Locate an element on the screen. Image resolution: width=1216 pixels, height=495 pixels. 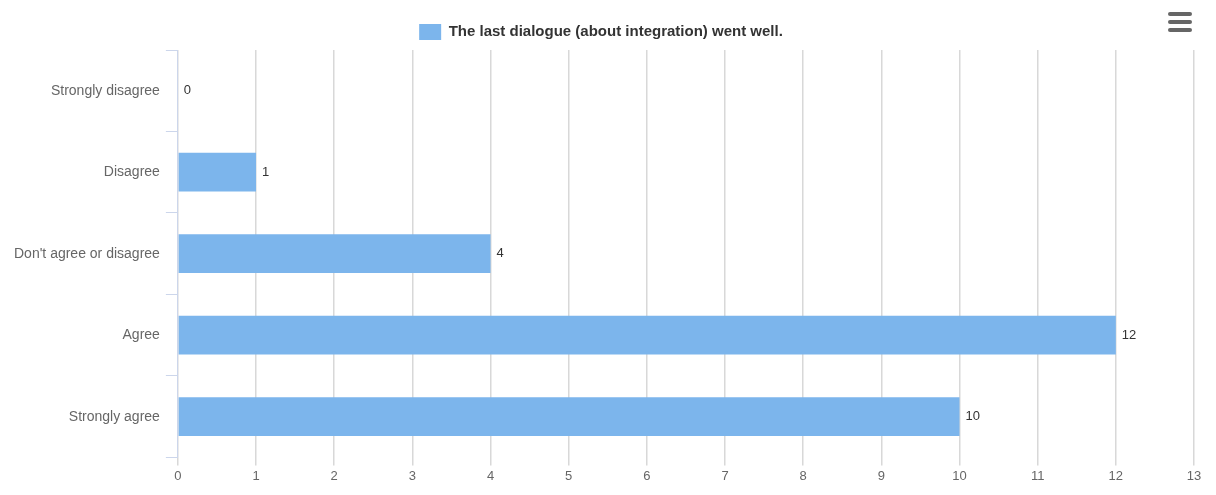
x-tick-label: 3 is located at coordinates (412, 475).